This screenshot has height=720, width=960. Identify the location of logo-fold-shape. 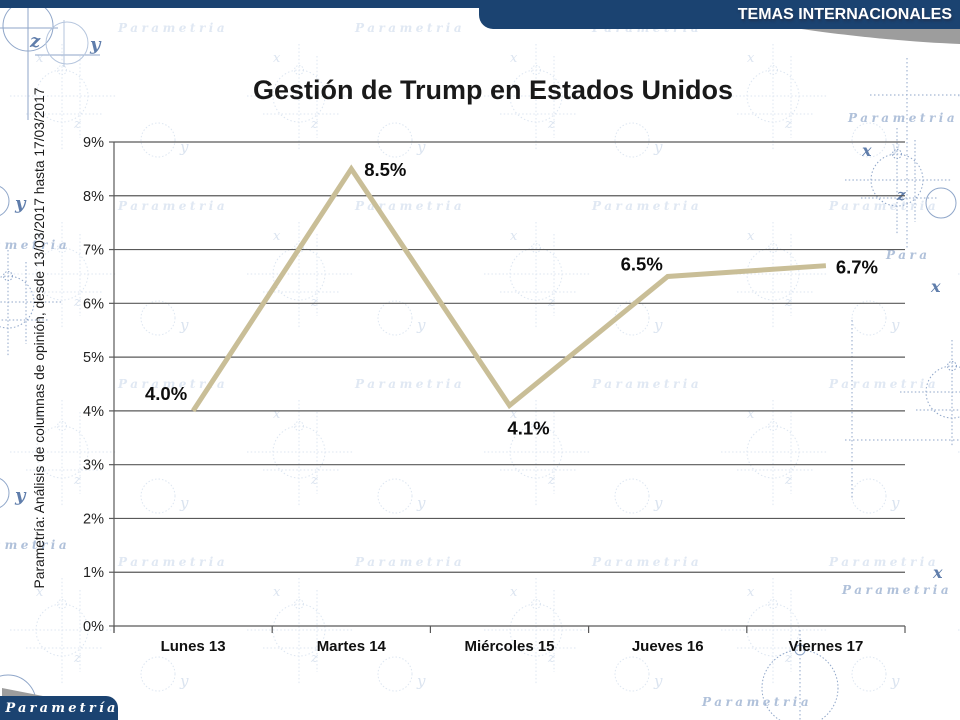
(25, 692).